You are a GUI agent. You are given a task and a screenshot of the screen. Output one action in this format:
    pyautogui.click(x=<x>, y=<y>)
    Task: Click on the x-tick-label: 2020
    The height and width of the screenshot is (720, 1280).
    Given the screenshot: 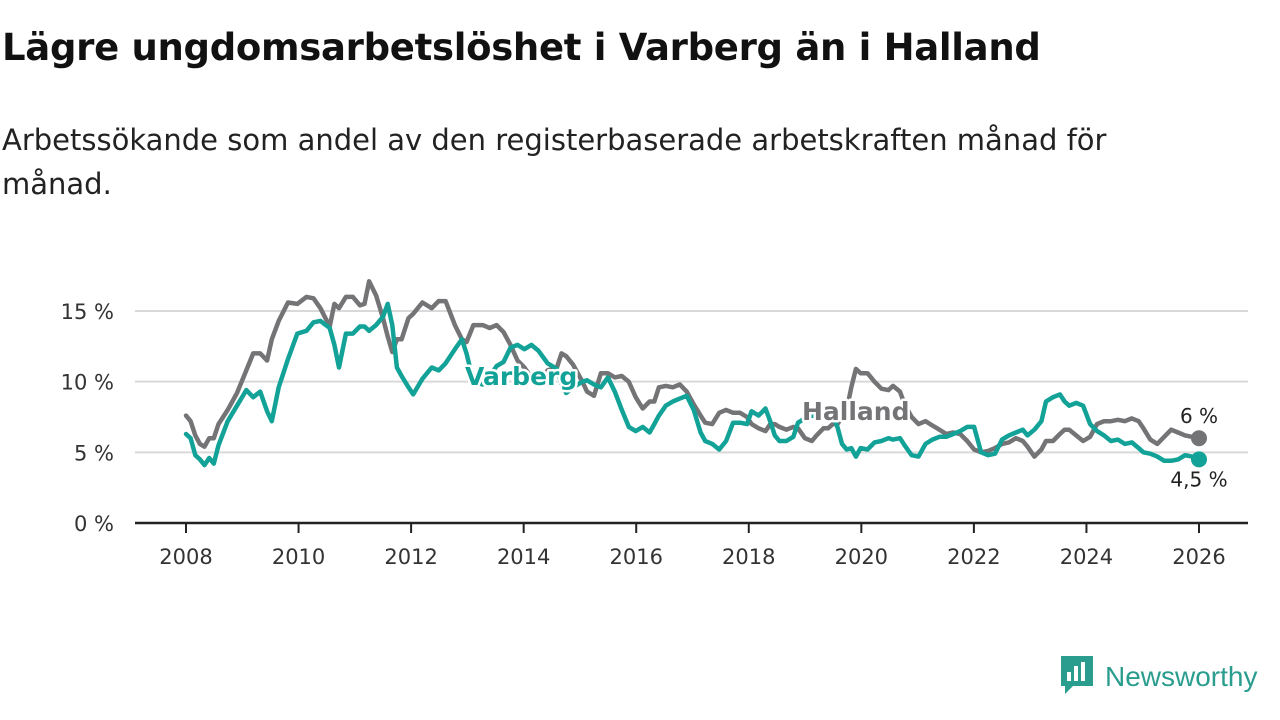 What is the action you would take?
    pyautogui.click(x=861, y=557)
    